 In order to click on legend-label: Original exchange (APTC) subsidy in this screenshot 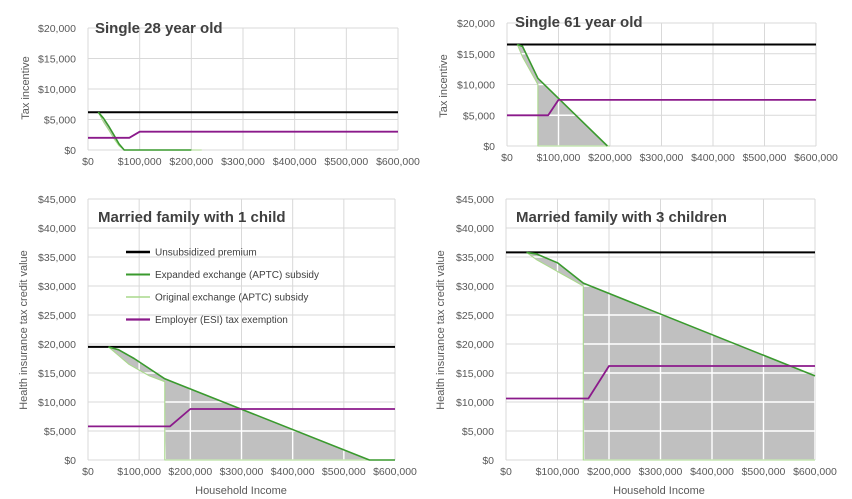, I will do `click(231, 298)`.